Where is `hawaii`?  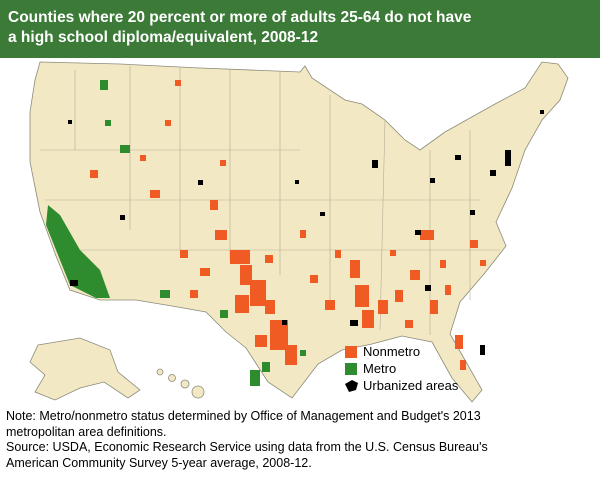
hawaii is located at coordinates (180, 383).